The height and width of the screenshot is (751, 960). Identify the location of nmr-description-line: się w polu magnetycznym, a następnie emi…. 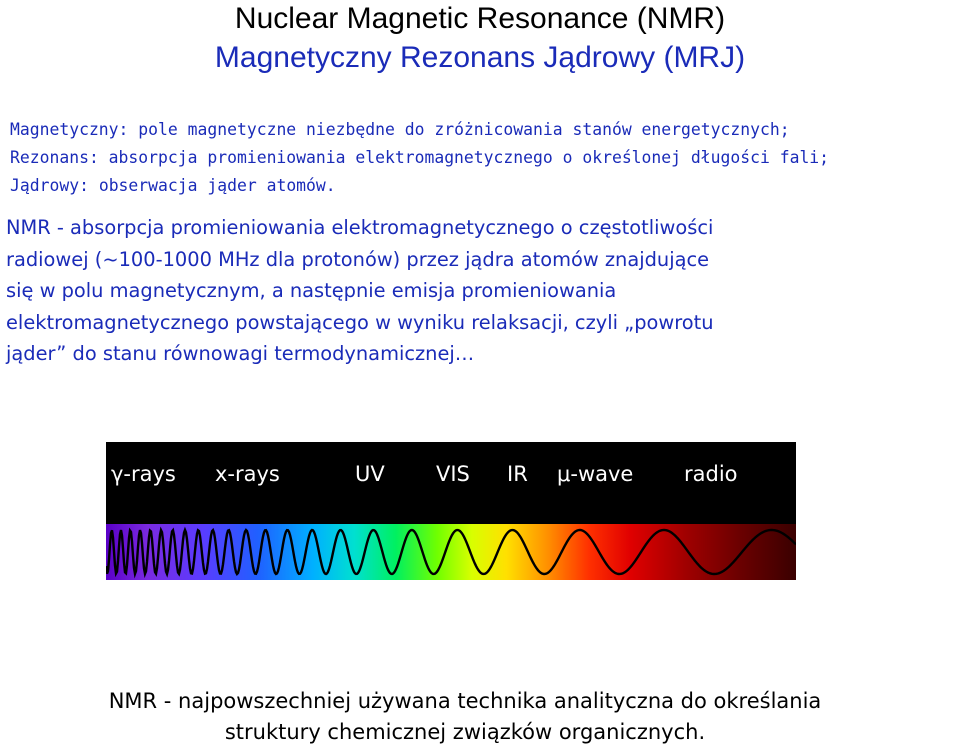
(311, 290).